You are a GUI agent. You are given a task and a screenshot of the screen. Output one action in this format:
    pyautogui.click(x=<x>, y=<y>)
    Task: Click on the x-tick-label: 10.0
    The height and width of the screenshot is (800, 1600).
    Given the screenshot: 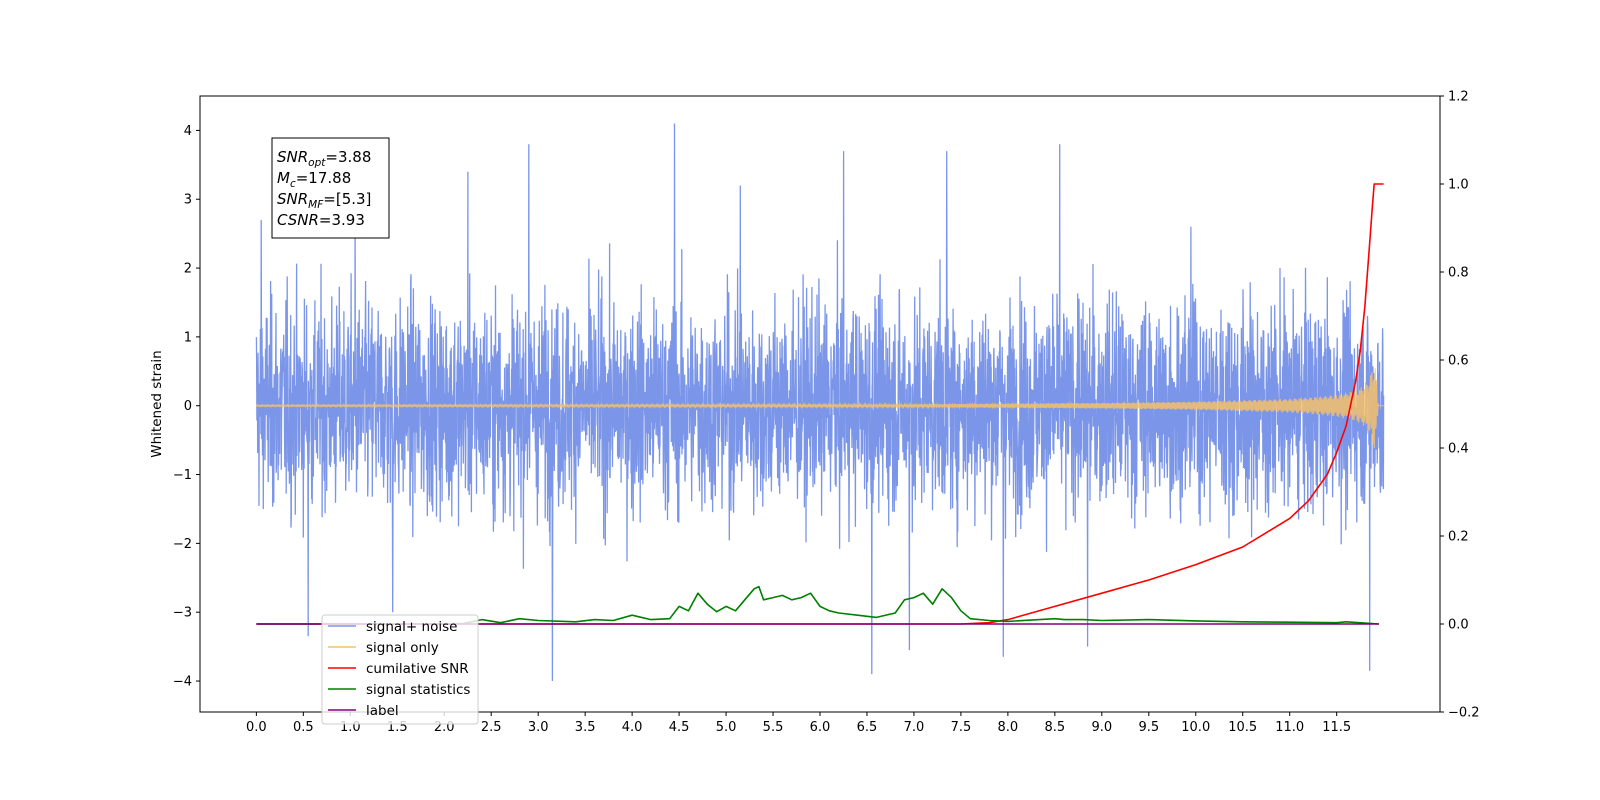 What is the action you would take?
    pyautogui.click(x=1195, y=727)
    